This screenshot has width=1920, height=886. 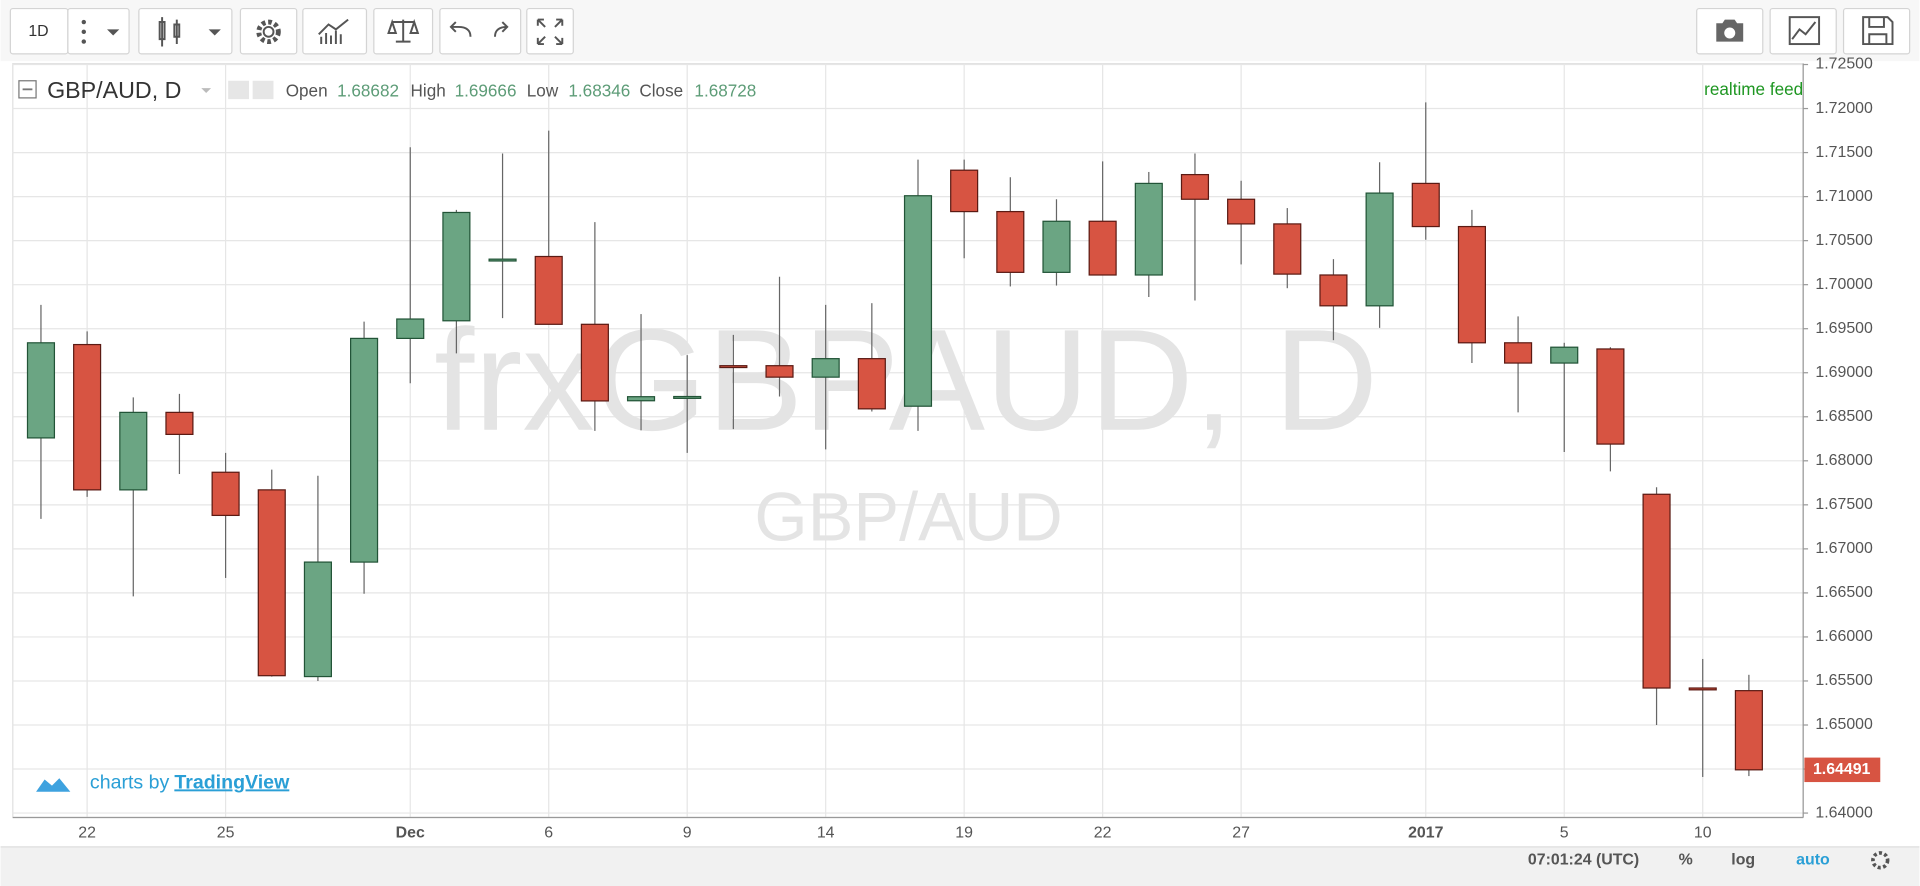 I want to click on fullscreen-button, so click(x=550, y=31).